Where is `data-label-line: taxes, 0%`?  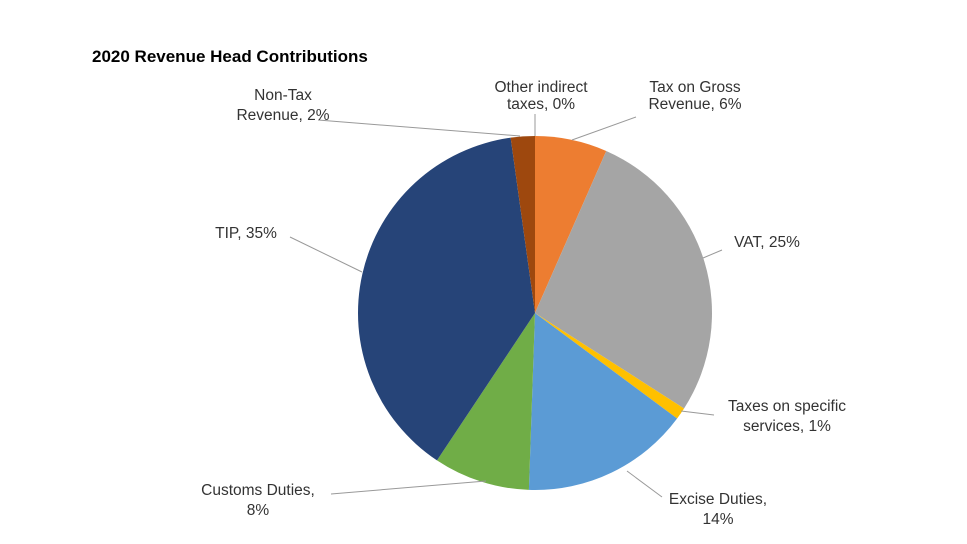
data-label-line: taxes, 0% is located at coordinates (541, 104).